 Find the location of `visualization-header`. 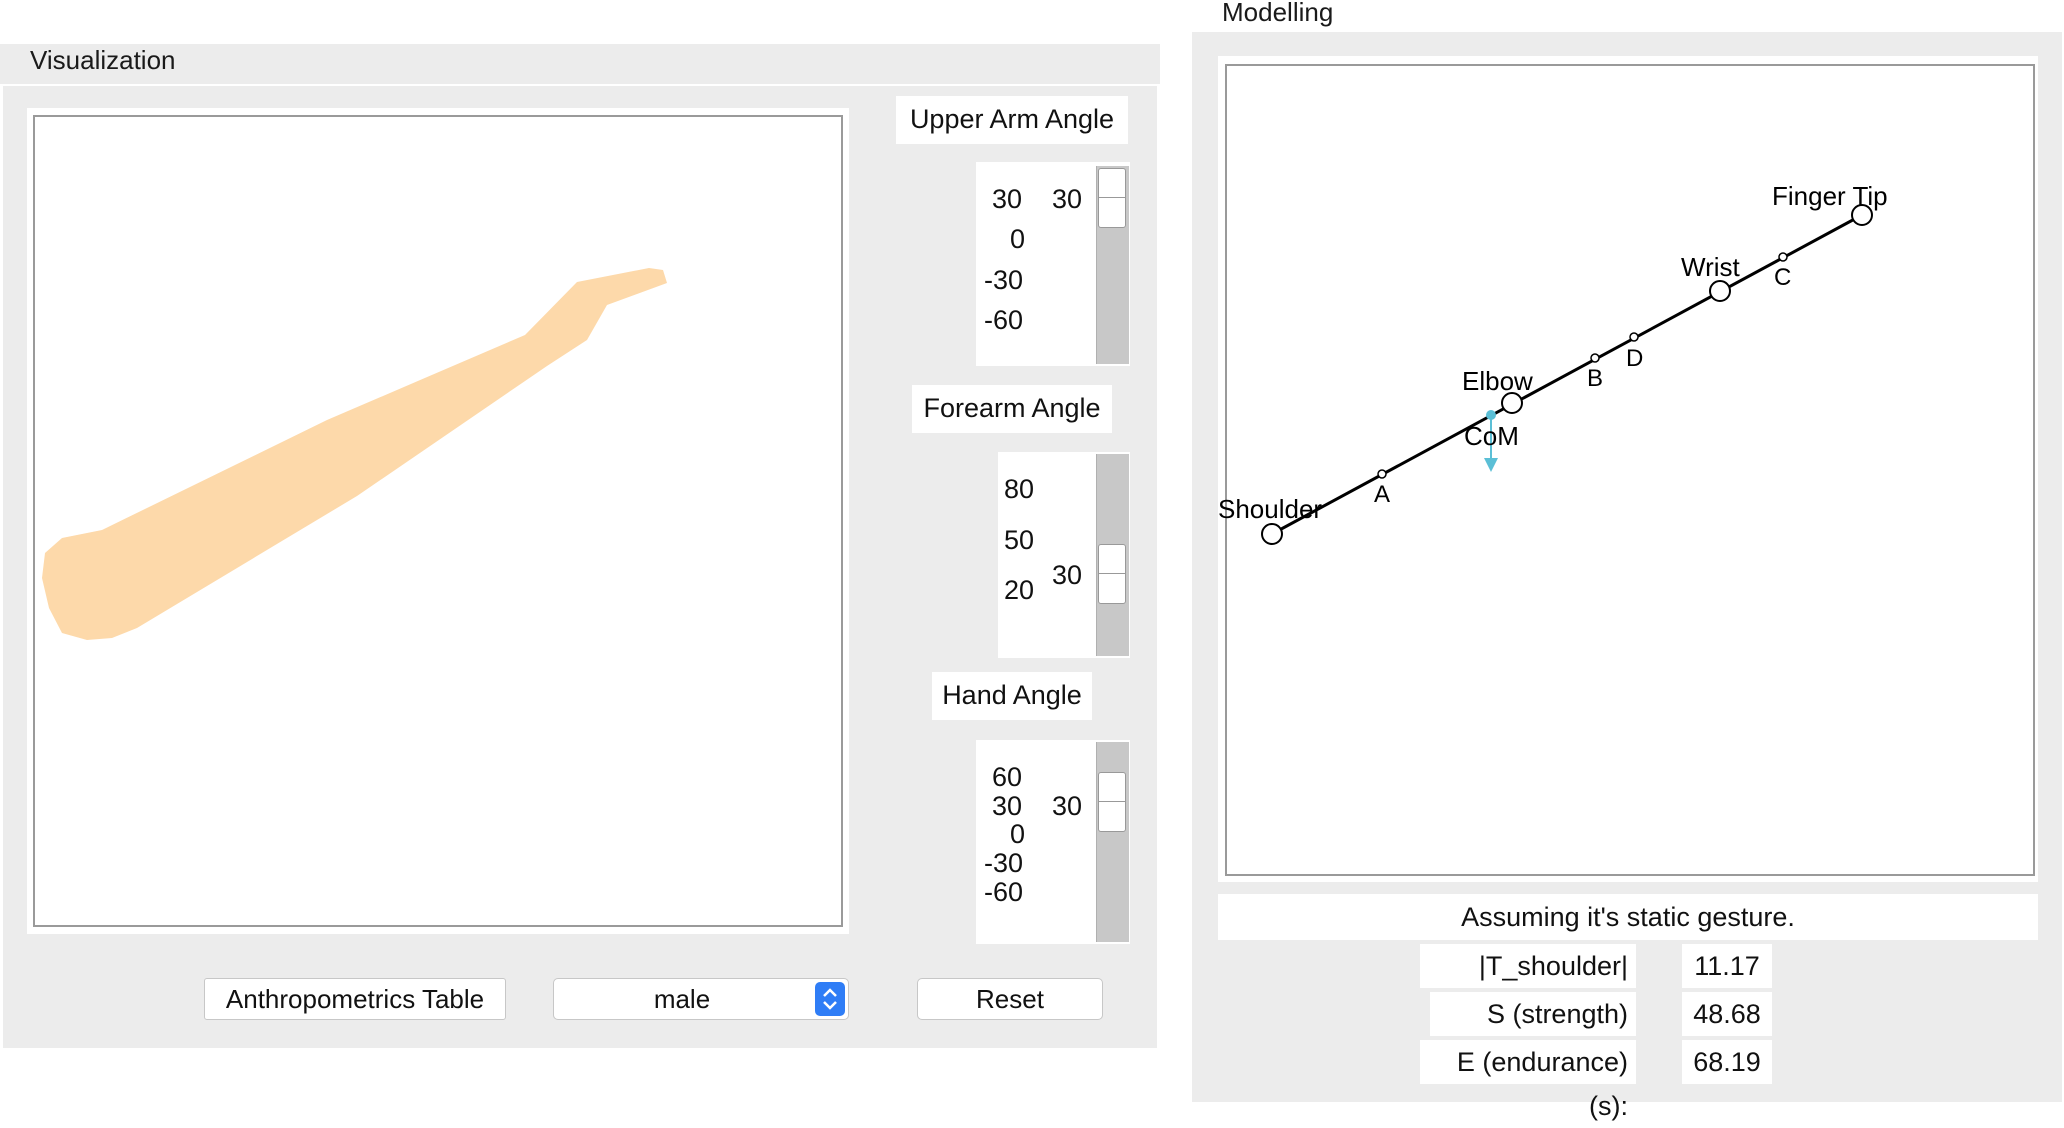

visualization-header is located at coordinates (580, 64).